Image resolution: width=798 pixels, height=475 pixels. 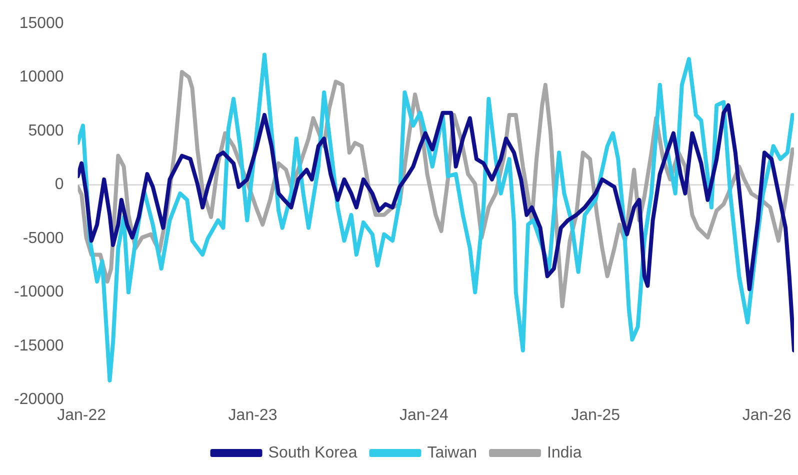 I want to click on y-tick-label: 5000, so click(x=46, y=131).